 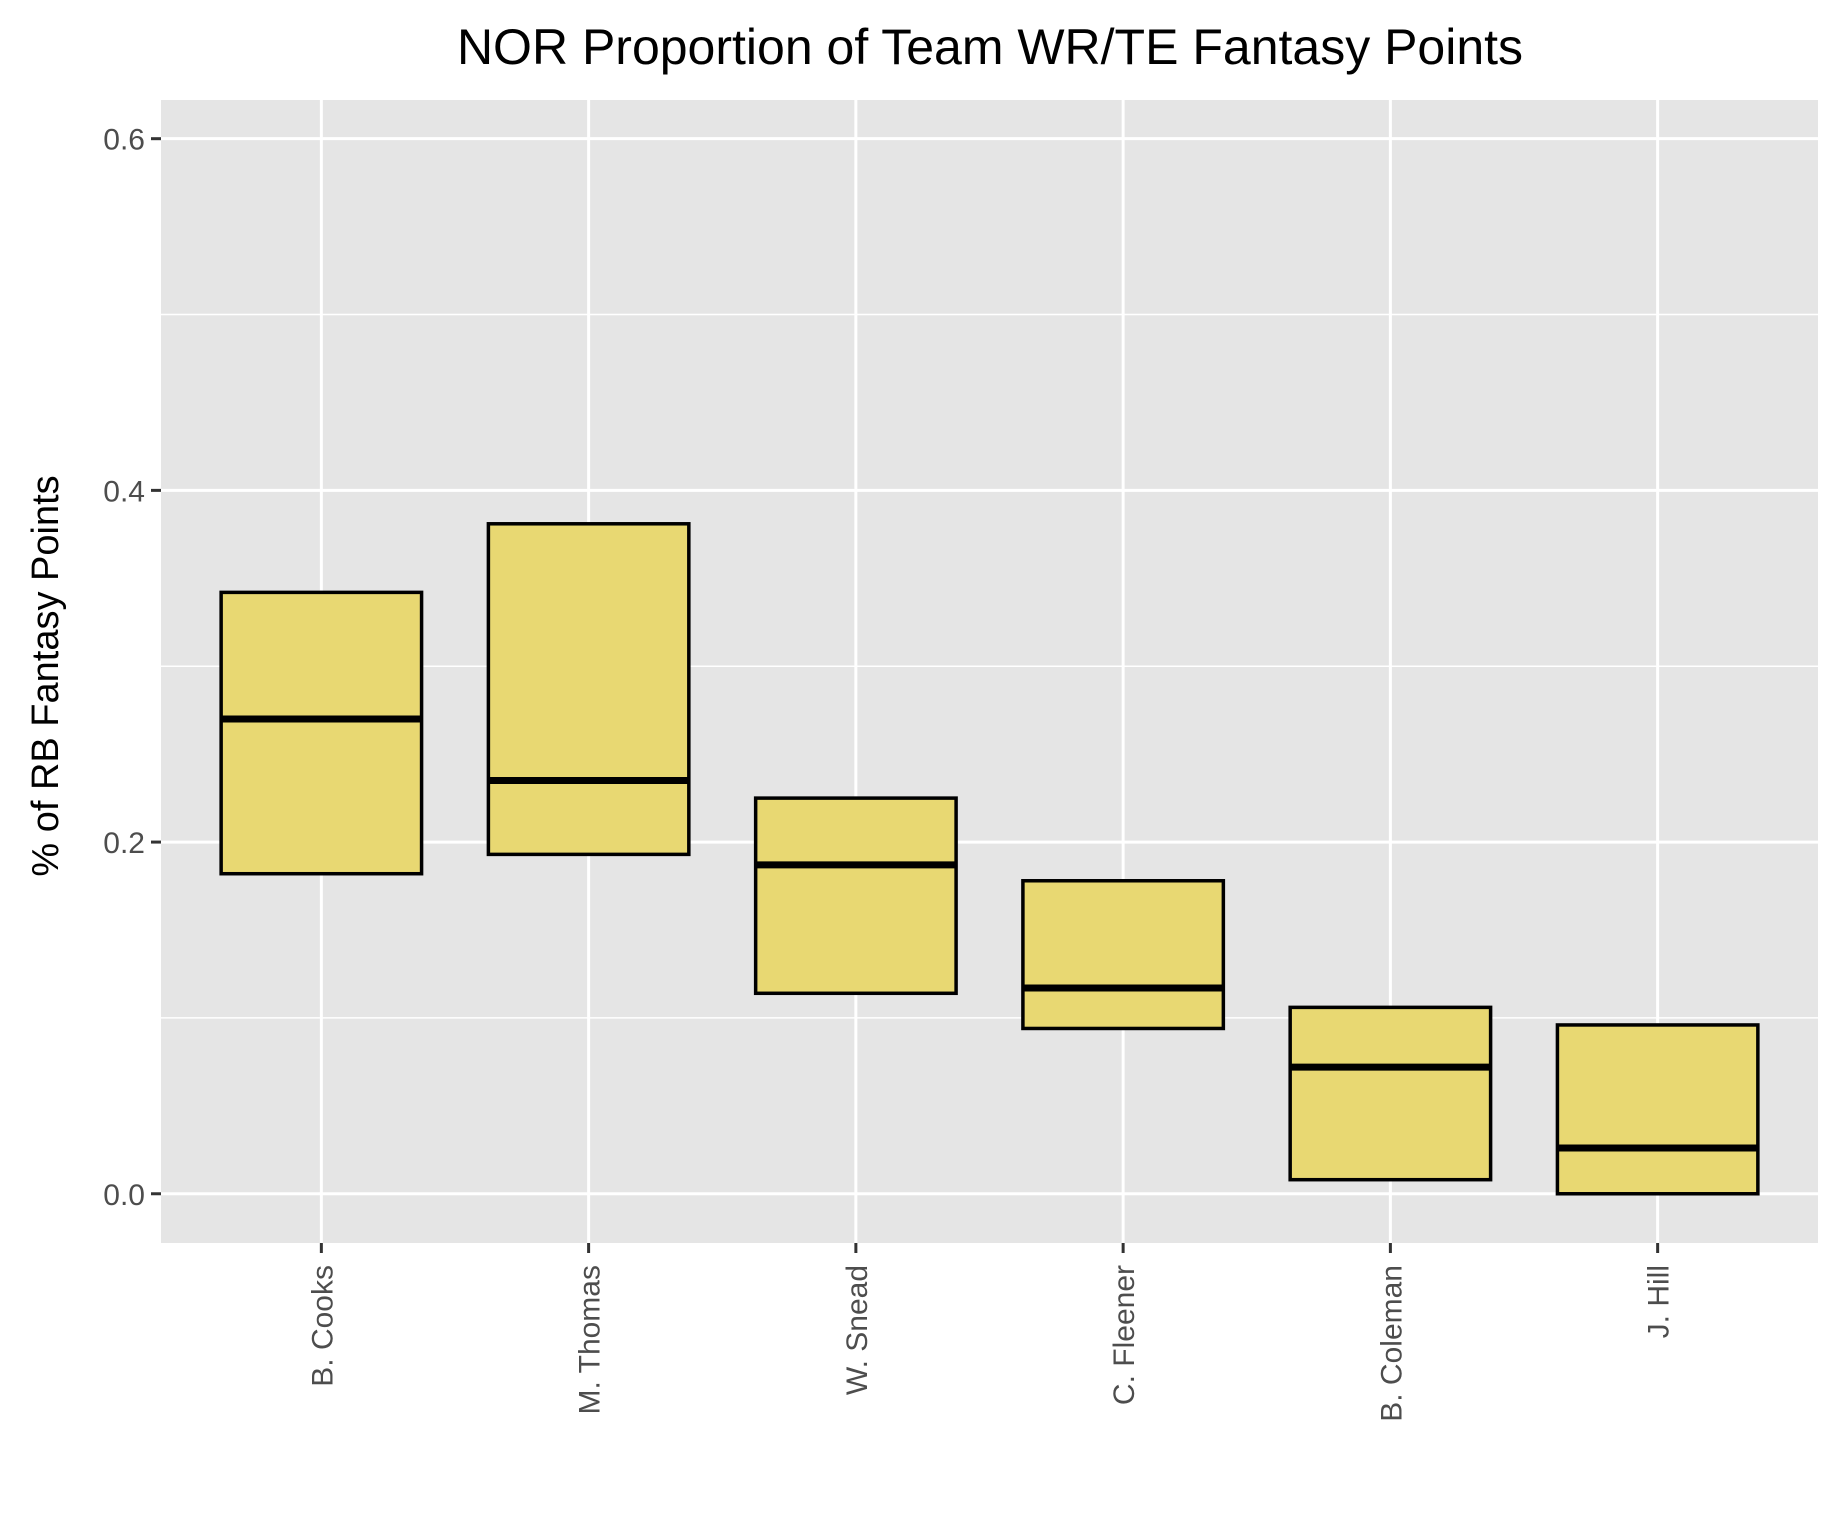 I want to click on box-j-hill, so click(x=1657, y=1109).